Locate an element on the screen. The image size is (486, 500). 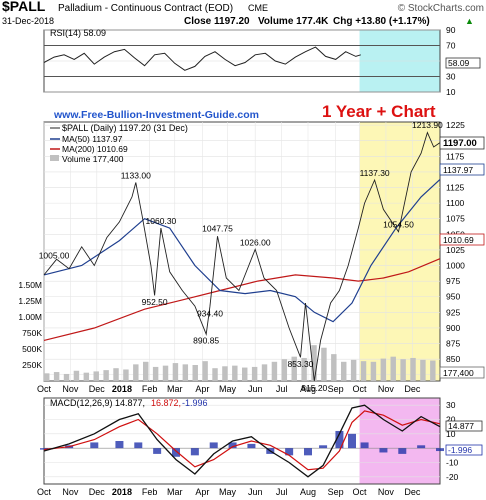
price-xtick-label: Sep is located at coordinates (336, 389).